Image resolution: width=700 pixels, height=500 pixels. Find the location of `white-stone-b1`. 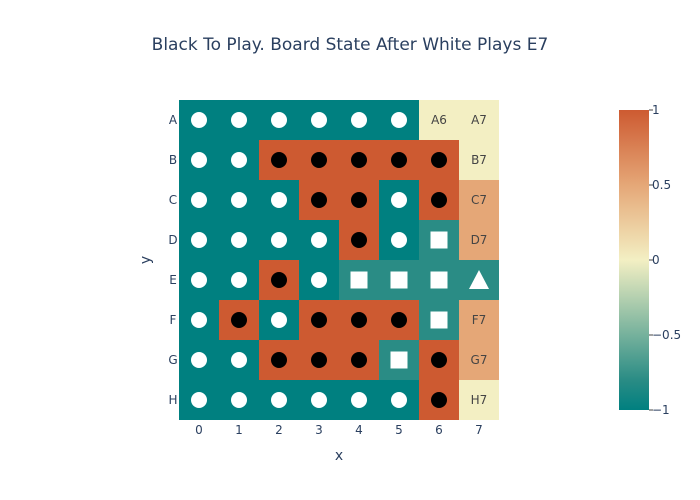

white-stone-b1 is located at coordinates (239, 160).